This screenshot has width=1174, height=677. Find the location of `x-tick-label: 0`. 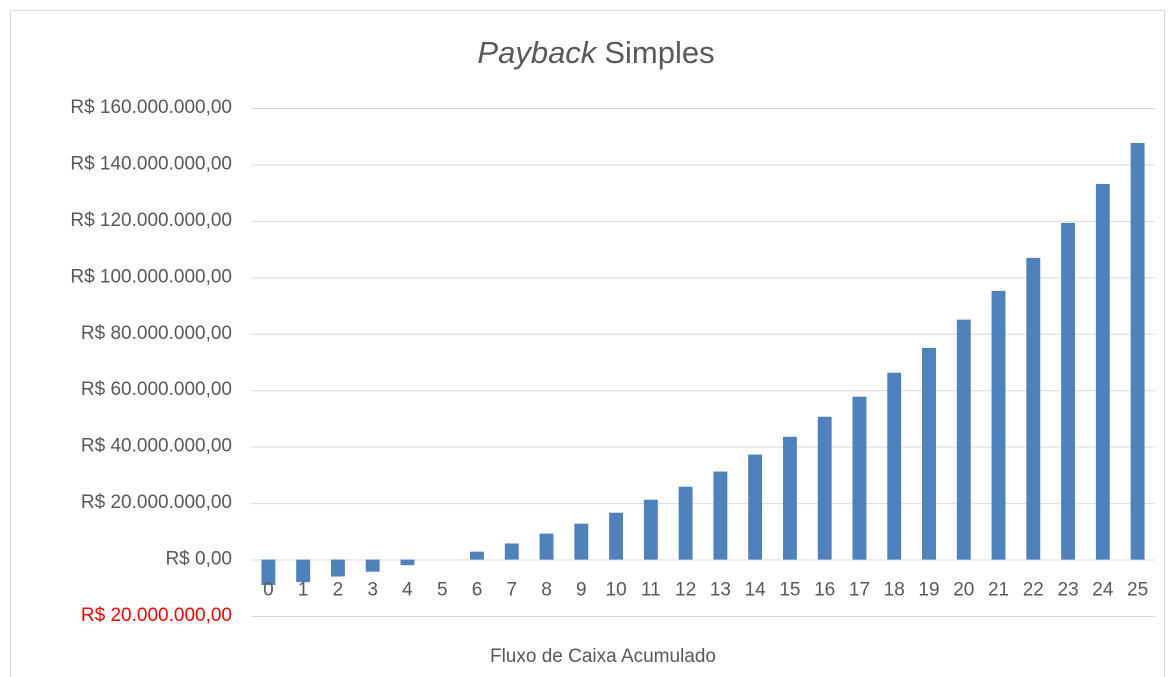

x-tick-label: 0 is located at coordinates (268, 590).